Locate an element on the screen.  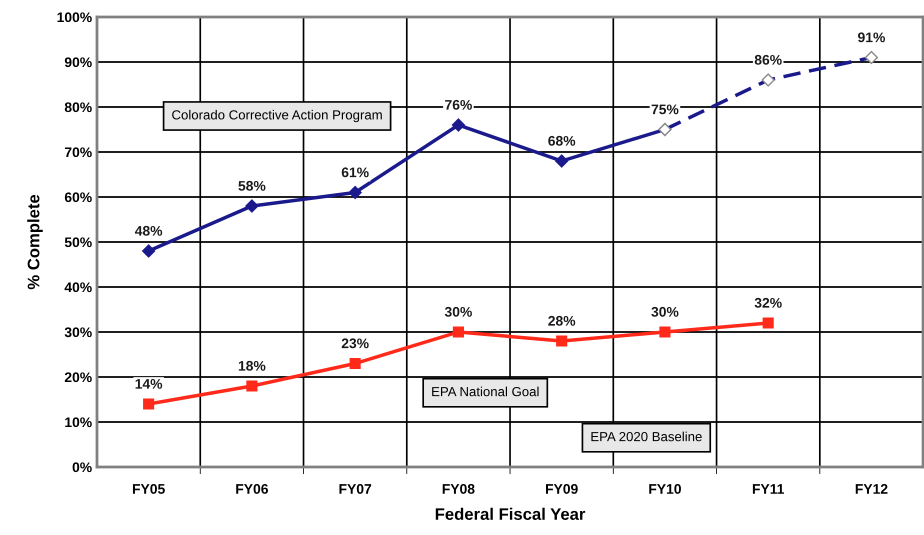
y-tick-label: 0% is located at coordinates (82, 467).